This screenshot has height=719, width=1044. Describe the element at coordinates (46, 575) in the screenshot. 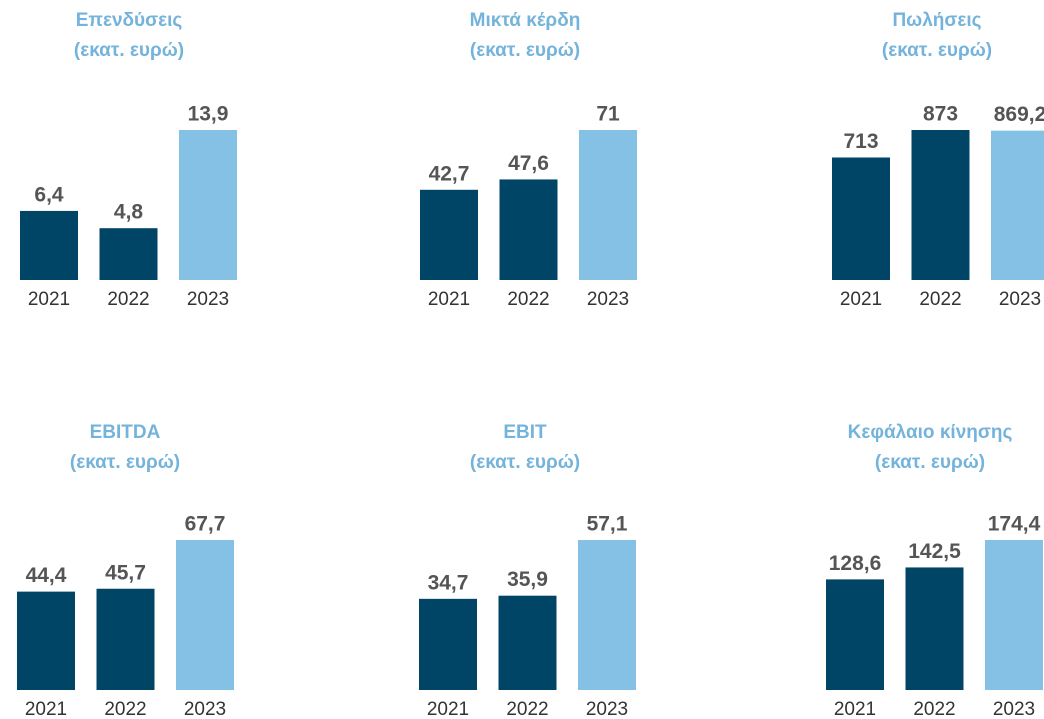

I see `value-label: 44,4` at that location.